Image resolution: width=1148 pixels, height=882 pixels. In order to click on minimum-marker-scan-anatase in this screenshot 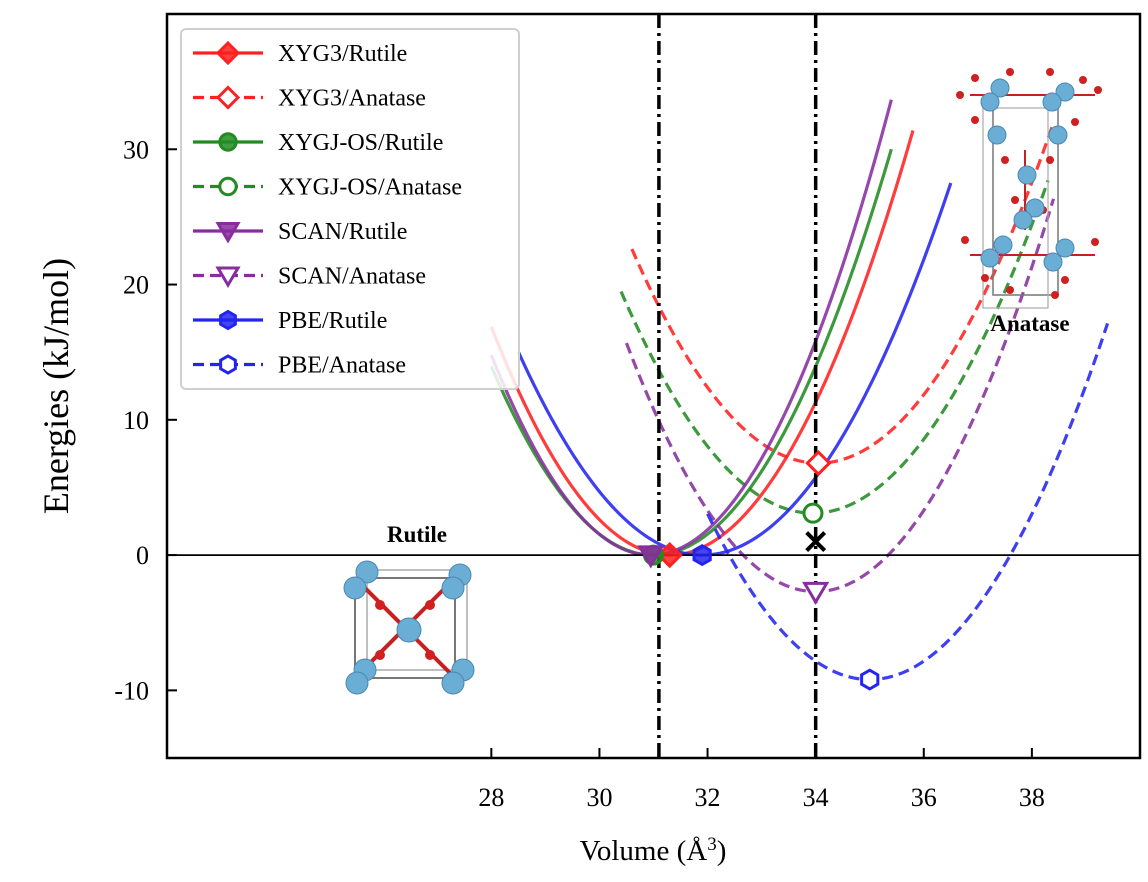, I will do `click(816, 593)`.